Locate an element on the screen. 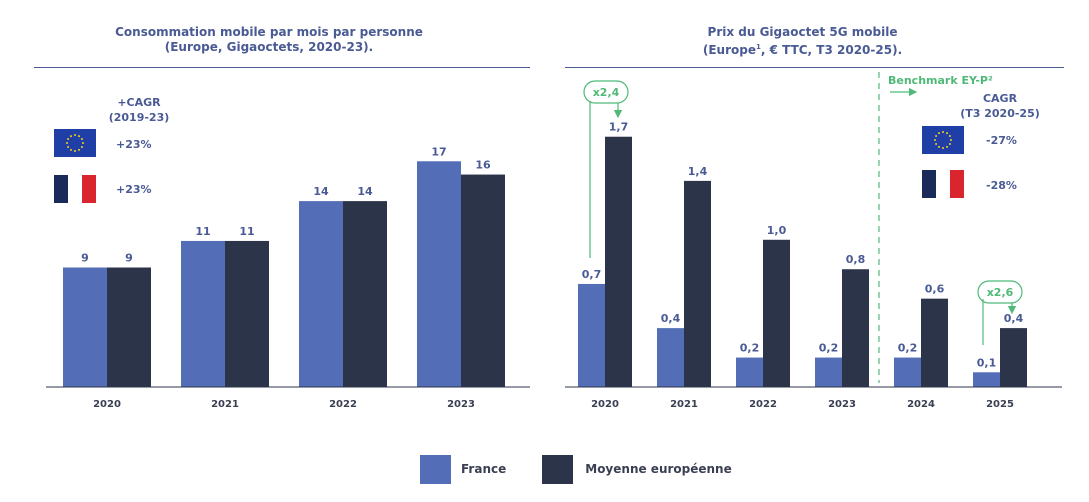 This screenshot has height=502, width=1089. legend-swatch-france is located at coordinates (435, 469).